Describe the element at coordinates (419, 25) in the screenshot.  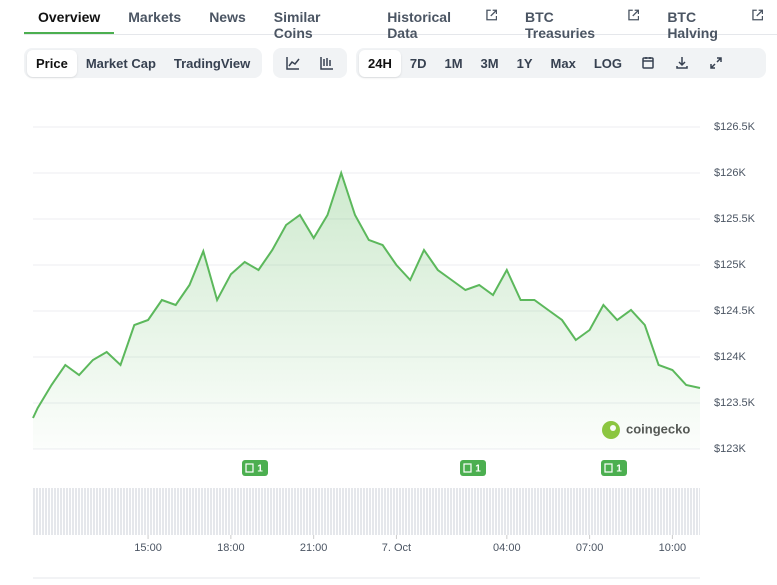
I see `tab-label: Historical Data` at that location.